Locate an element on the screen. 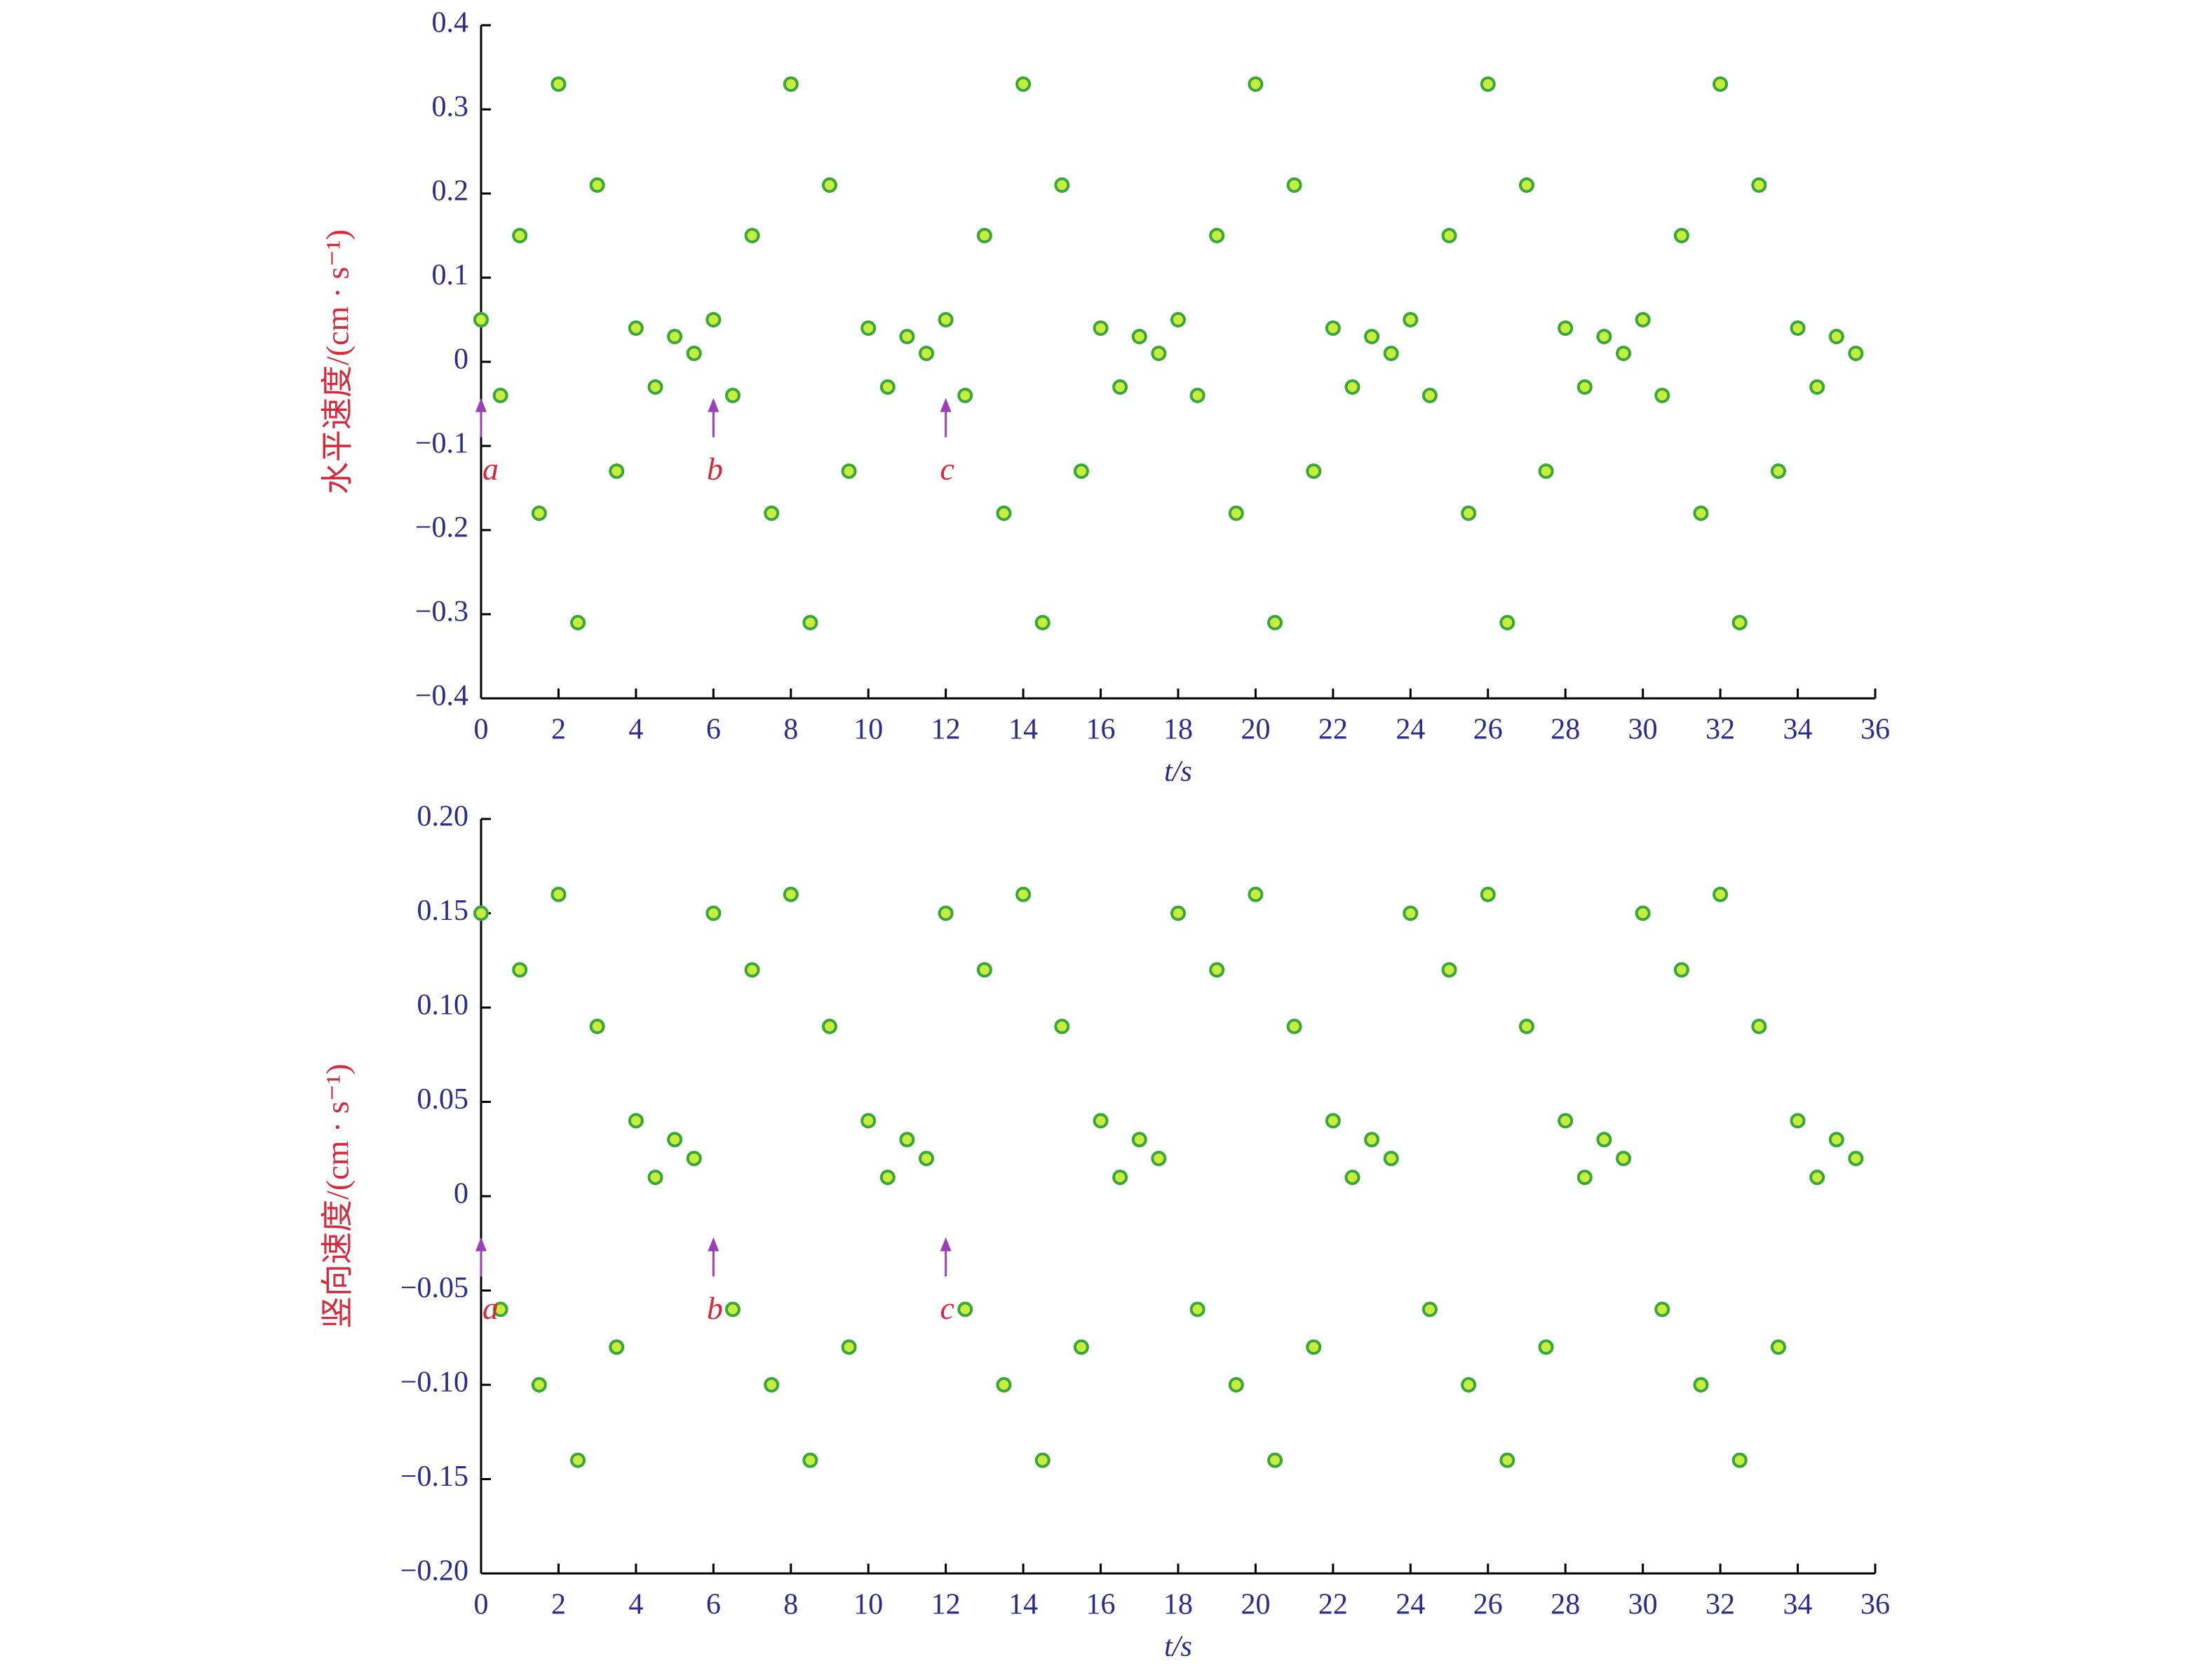 The height and width of the screenshot is (1680, 2209). x-tick-label: 26 is located at coordinates (1488, 730).